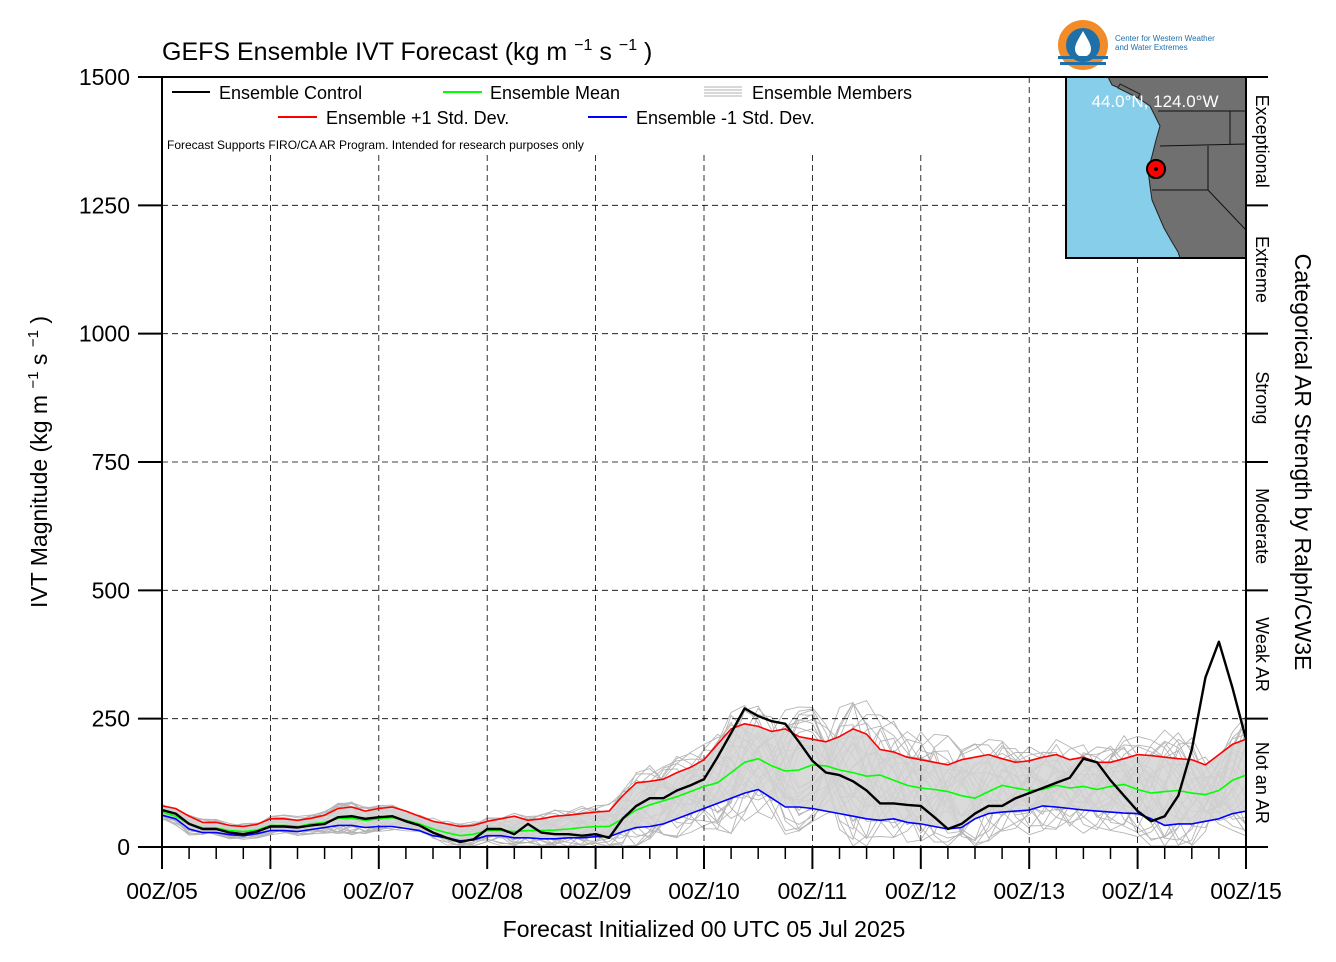 This screenshot has height=962, width=1336. I want to click on x-tick-label: 00Z/09, so click(596, 891).